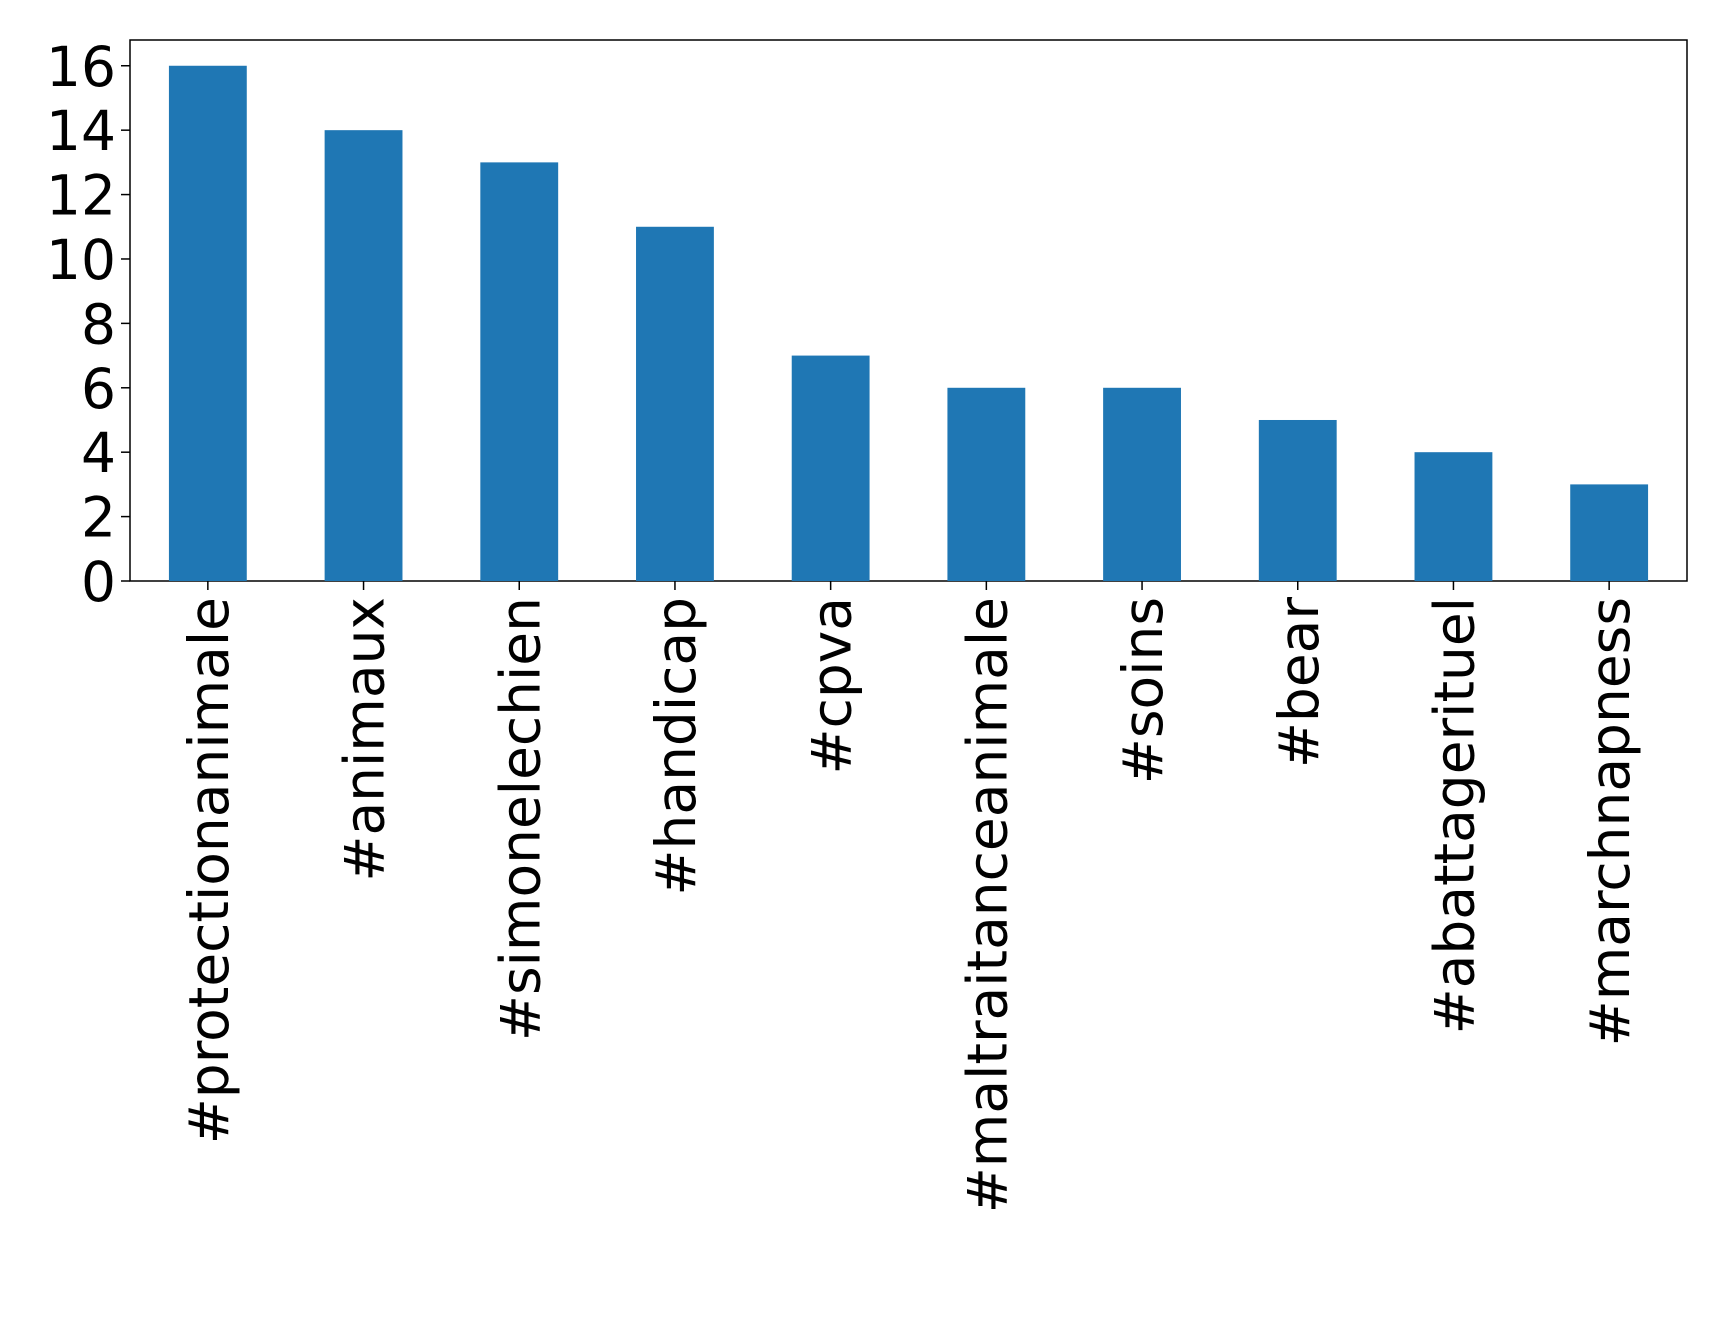 The image size is (1719, 1328). I want to click on x-tick-label: #soins, so click(1143, 690).